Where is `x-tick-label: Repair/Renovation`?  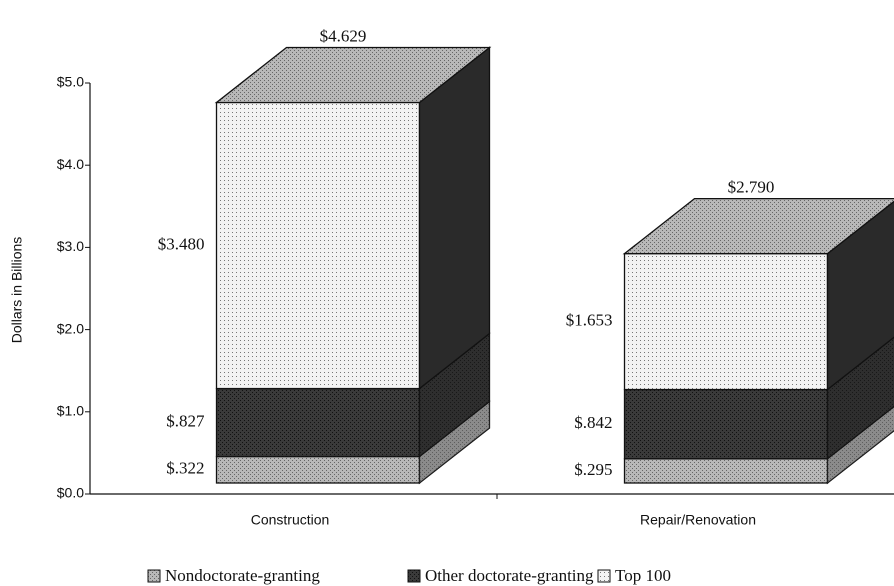 x-tick-label: Repair/Renovation is located at coordinates (698, 520).